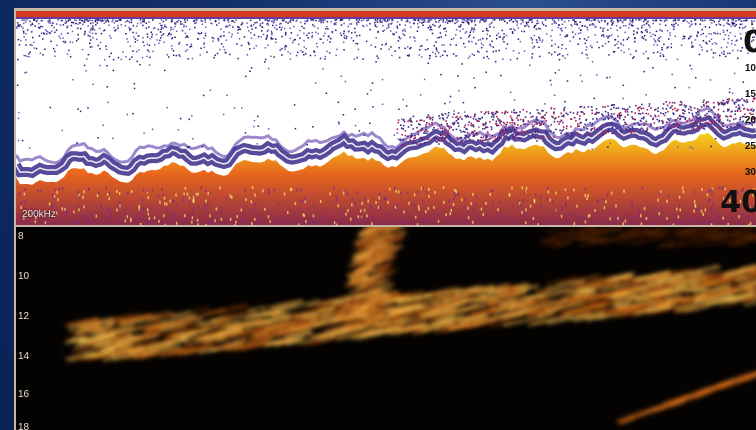 This screenshot has height=430, width=756. Describe the element at coordinates (750, 120) in the screenshot. I see `depth-scale-tick: 20` at that location.